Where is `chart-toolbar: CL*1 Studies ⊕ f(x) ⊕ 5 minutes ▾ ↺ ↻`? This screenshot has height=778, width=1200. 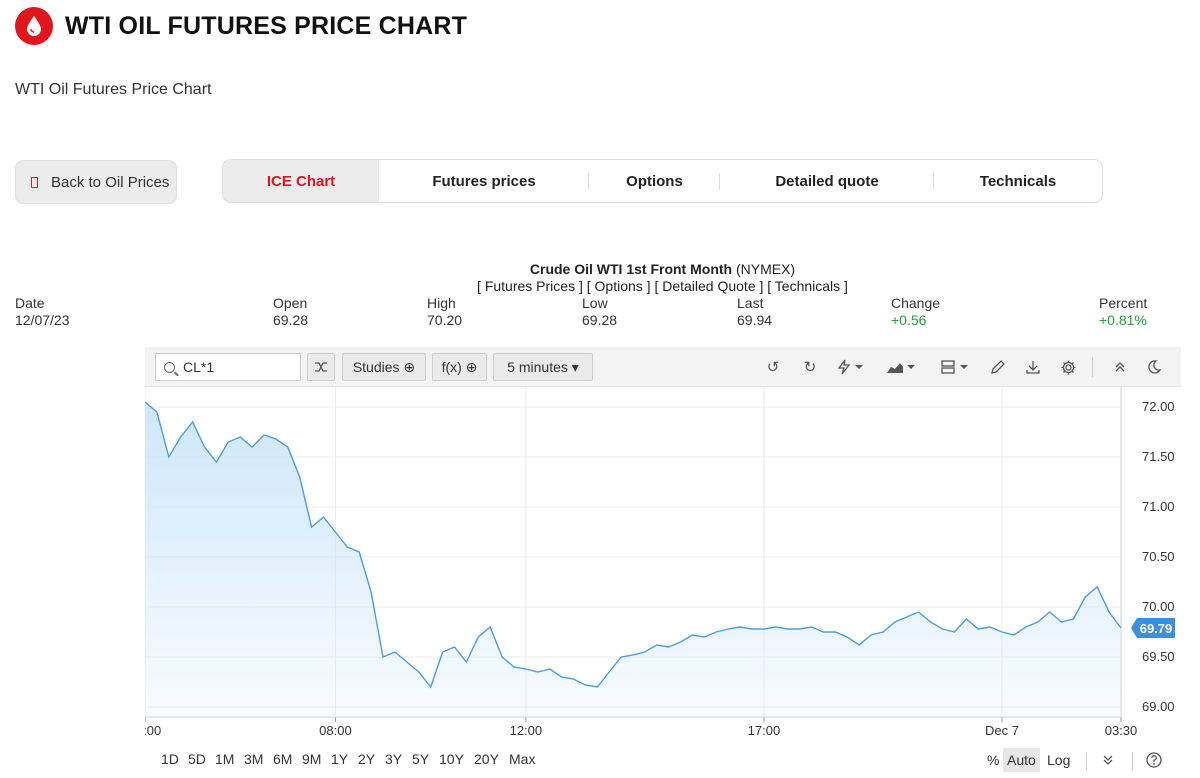 chart-toolbar: CL*1 Studies ⊕ f(x) ⊕ 5 minutes ▾ ↺ ↻ is located at coordinates (663, 367).